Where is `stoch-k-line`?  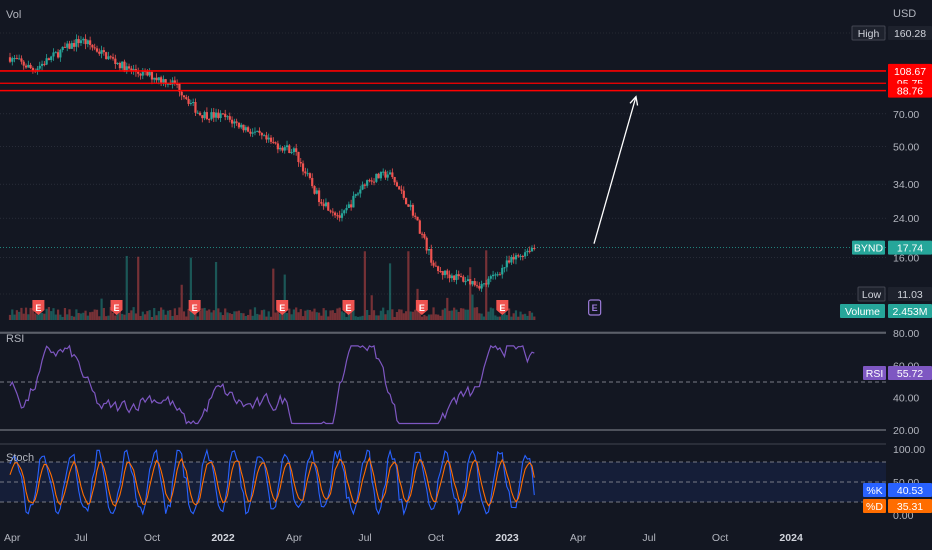 stoch-k-line is located at coordinates (272, 482).